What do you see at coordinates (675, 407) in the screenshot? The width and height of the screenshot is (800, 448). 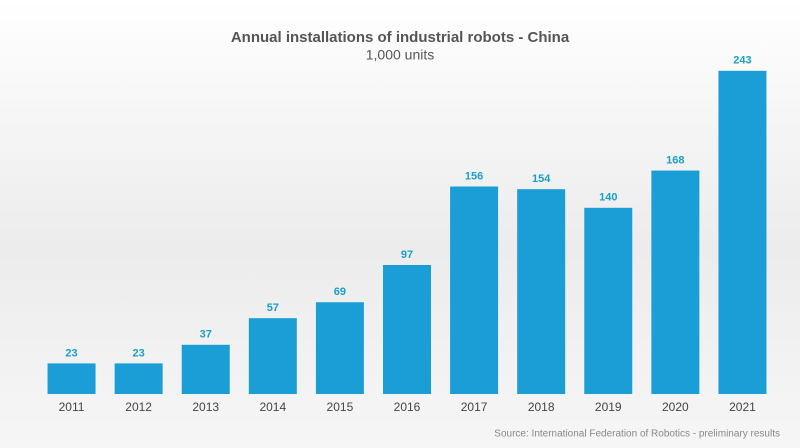 I see `x-tick-label: 2020` at bounding box center [675, 407].